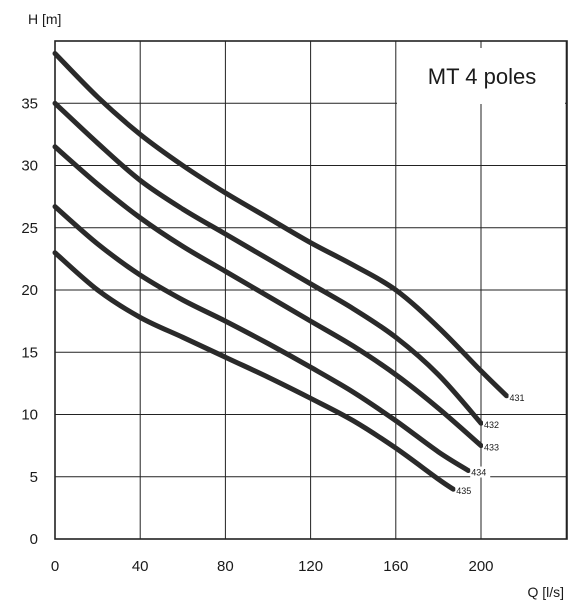 The height and width of the screenshot is (606, 568). What do you see at coordinates (395, 566) in the screenshot?
I see `x-tick-label: 160` at bounding box center [395, 566].